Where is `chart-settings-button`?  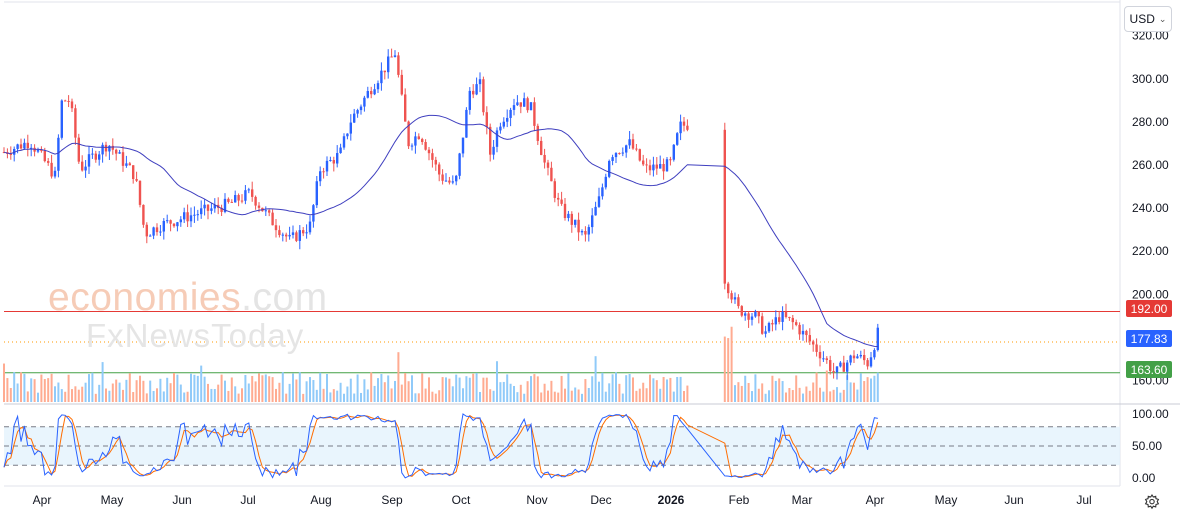
chart-settings-button is located at coordinates (1152, 502).